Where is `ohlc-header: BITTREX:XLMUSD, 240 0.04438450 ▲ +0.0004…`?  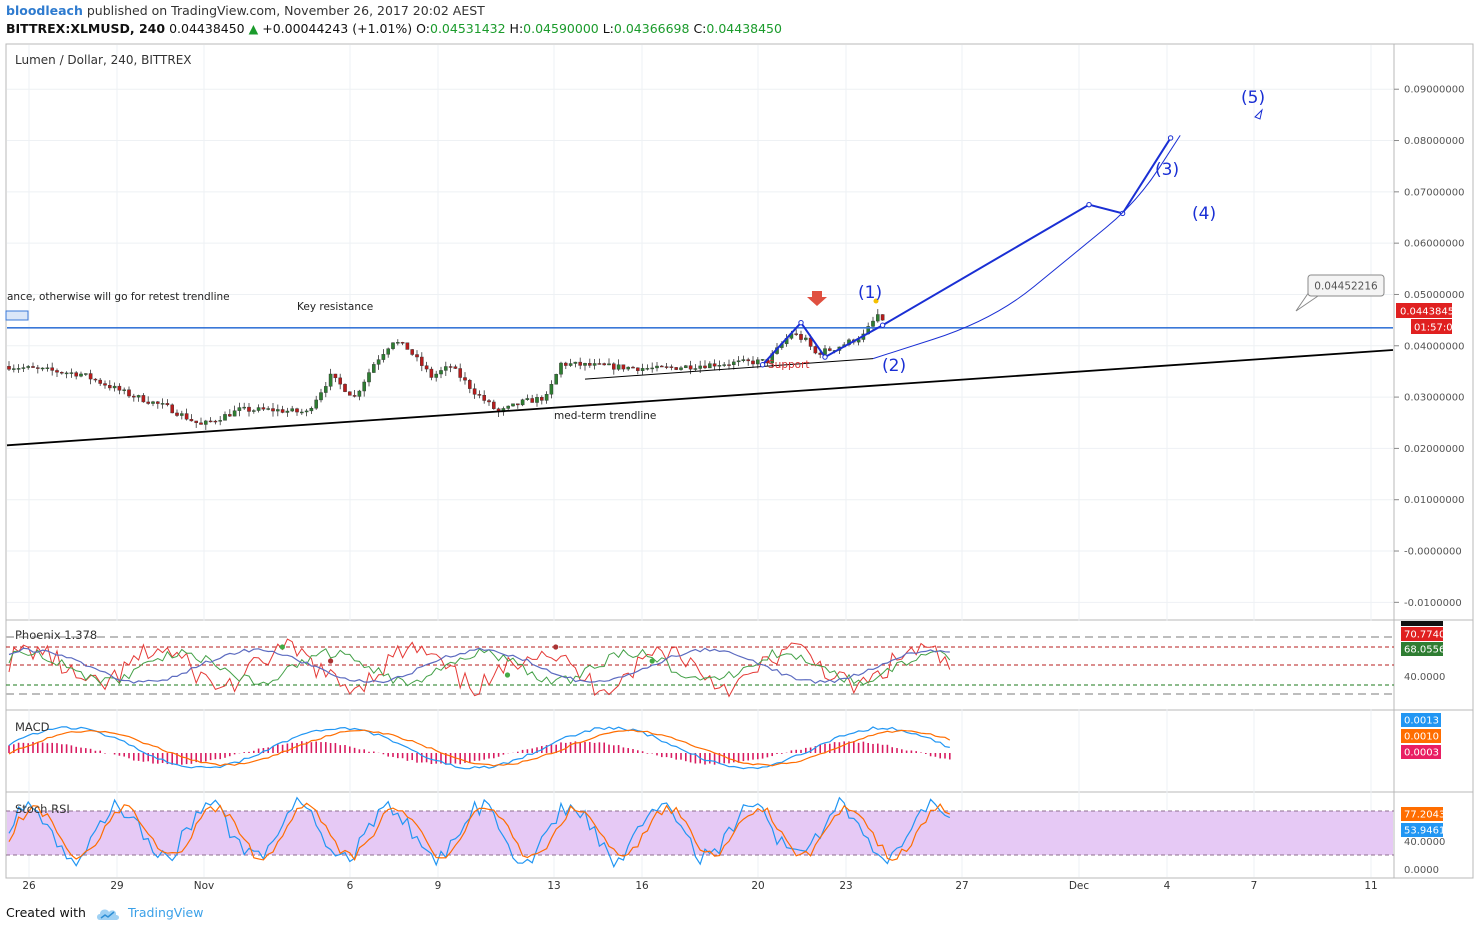
ohlc-header: BITTREX:XLMUSD, 240 0.04438450 ▲ +0.0004… is located at coordinates (394, 28).